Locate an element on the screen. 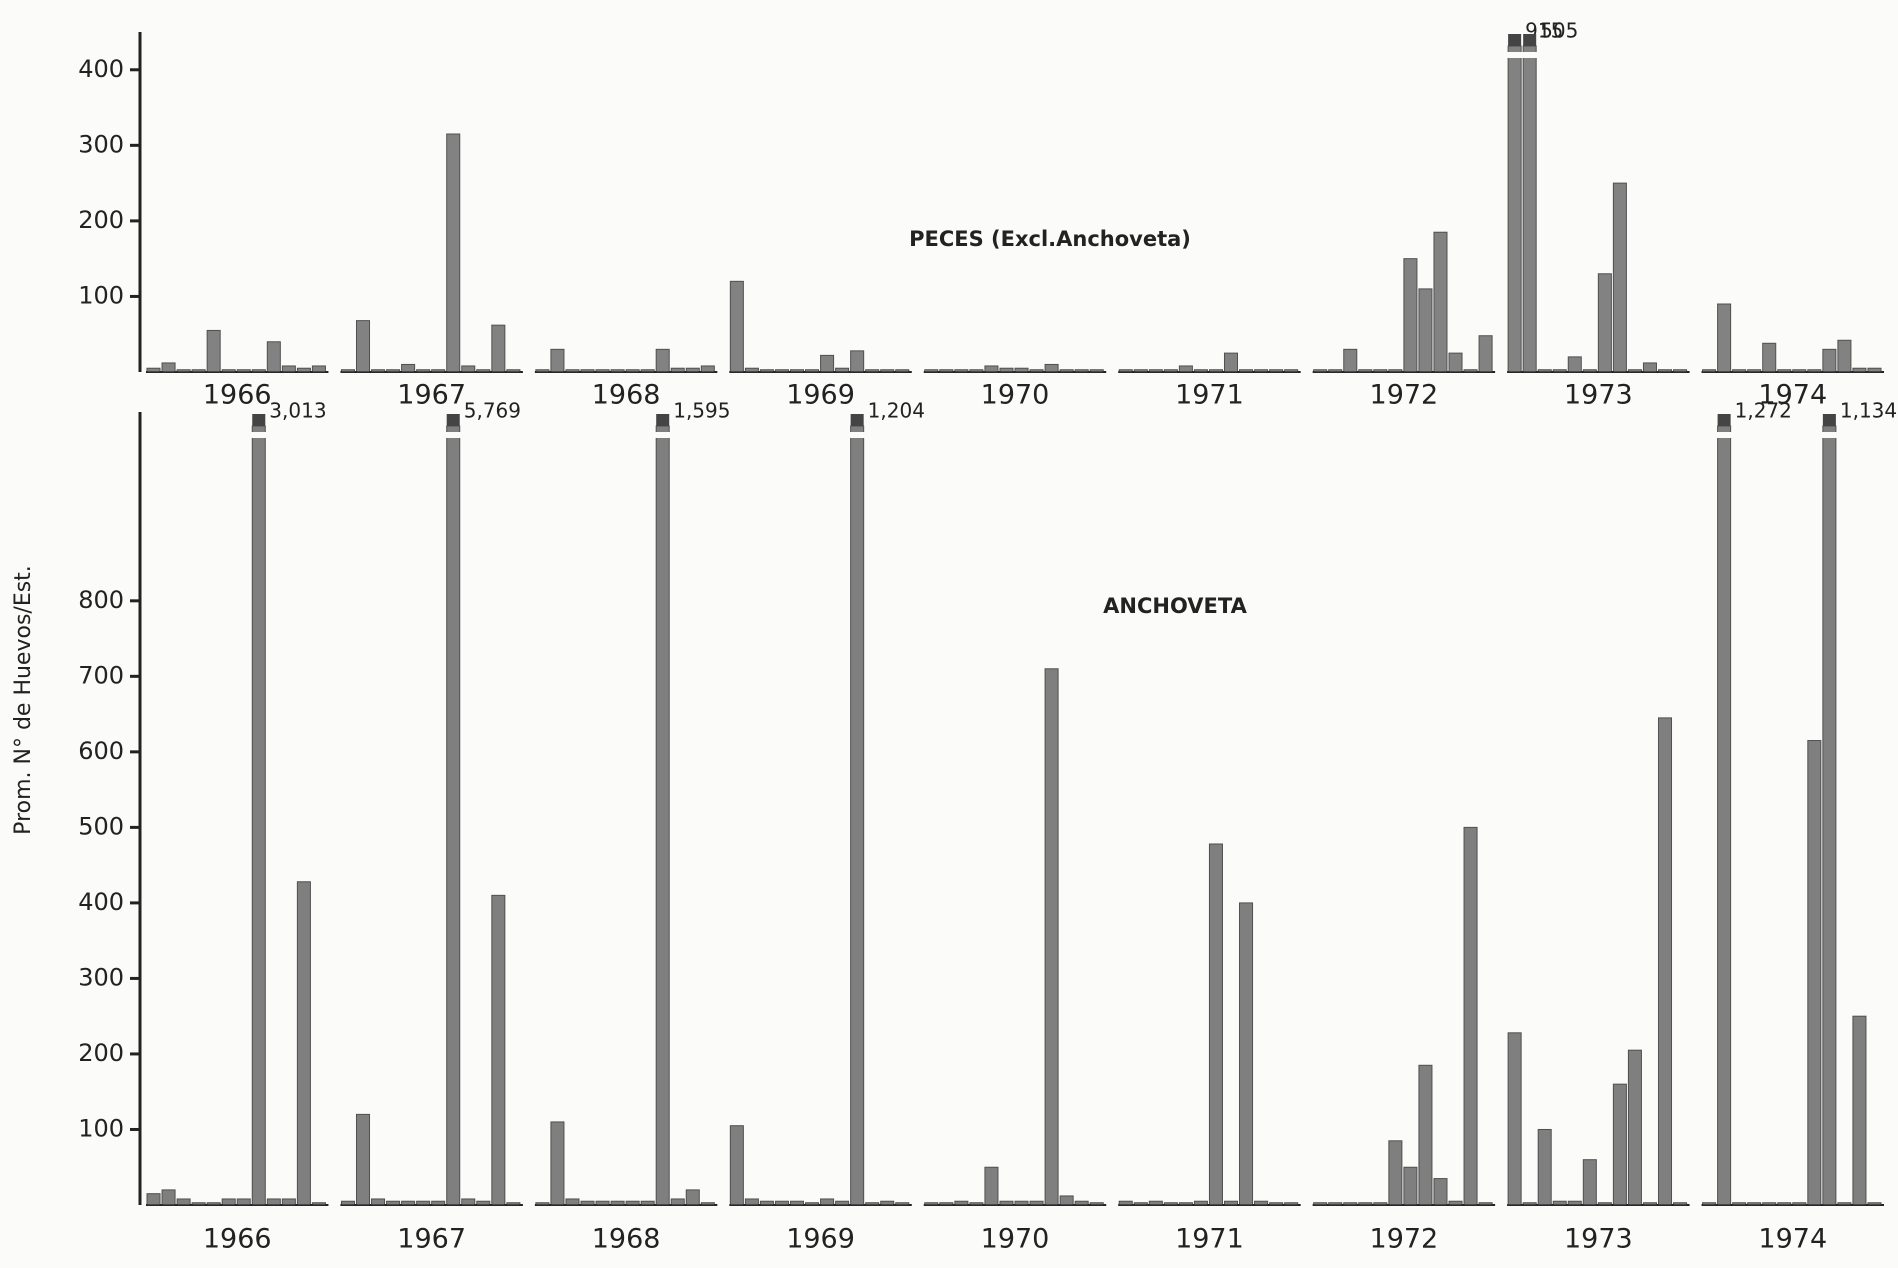 The width and height of the screenshot is (1898, 1268). value-label: 3,013 is located at coordinates (297, 411).